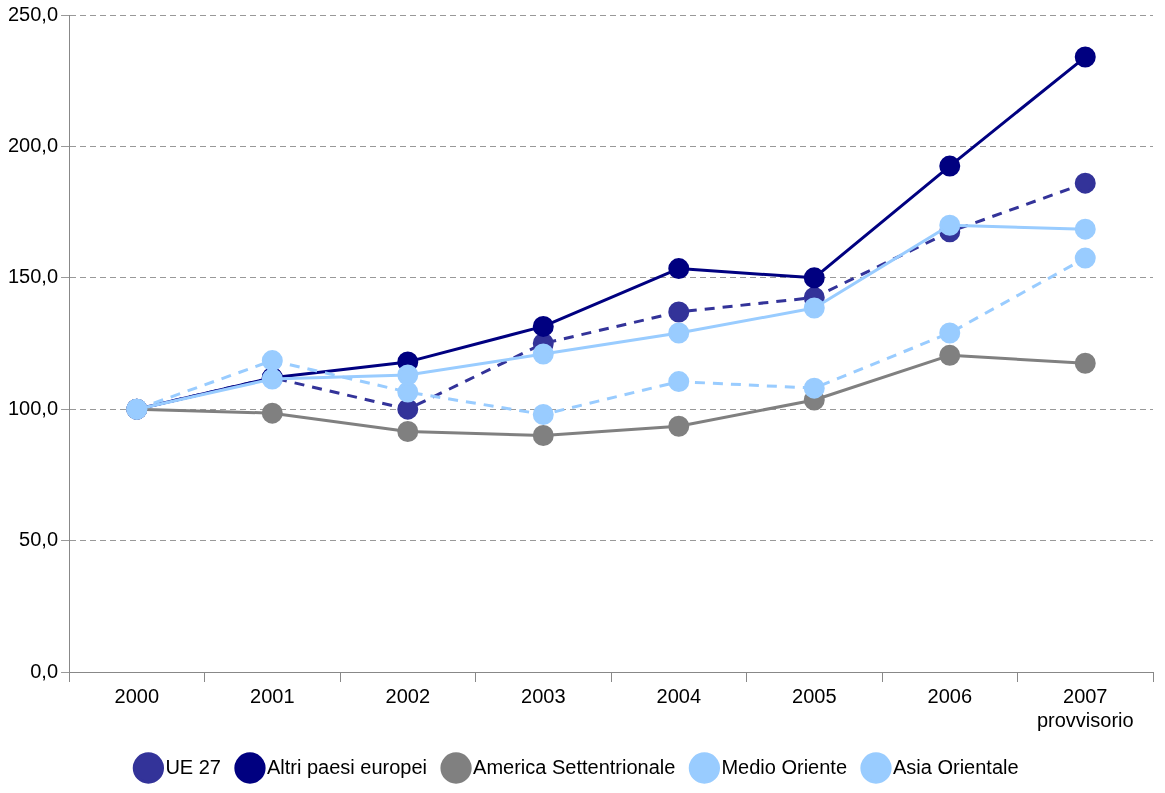 This screenshot has height=793, width=1165. Describe the element at coordinates (33, 407) in the screenshot. I see `y-tick-label: 100,0` at that location.